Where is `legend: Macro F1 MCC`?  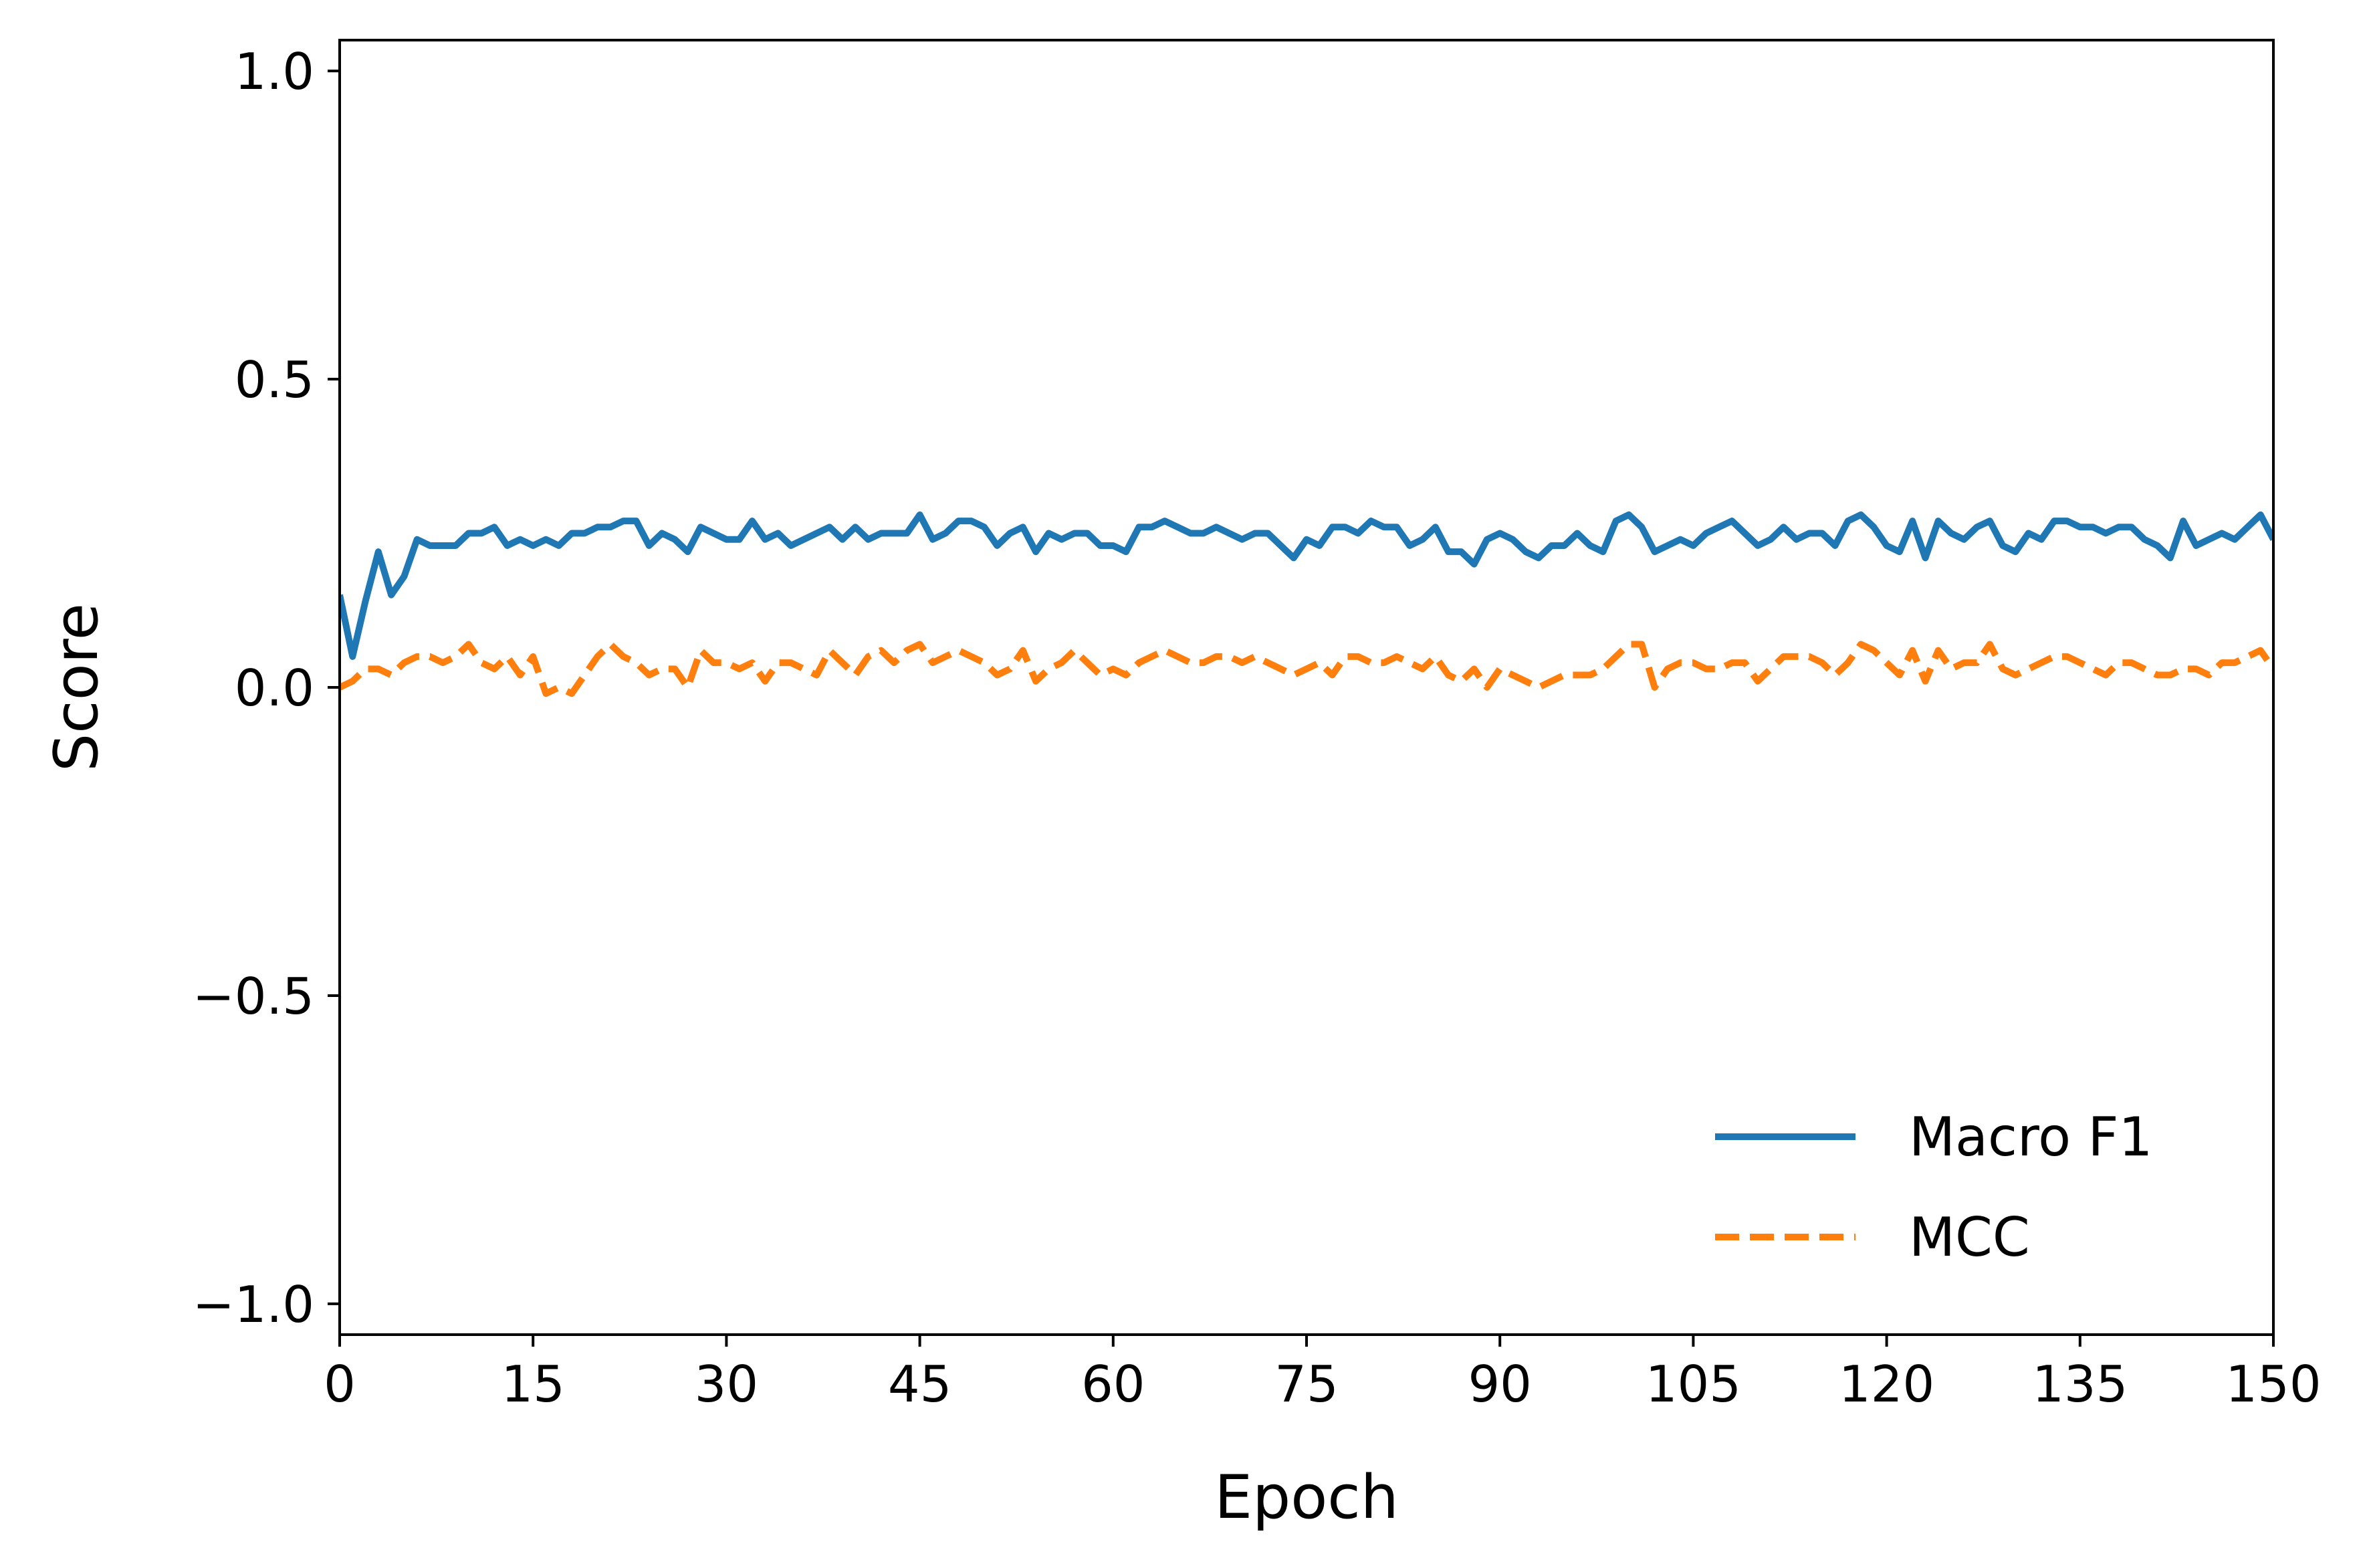
legend: Macro F1 MCC is located at coordinates (1933, 1187).